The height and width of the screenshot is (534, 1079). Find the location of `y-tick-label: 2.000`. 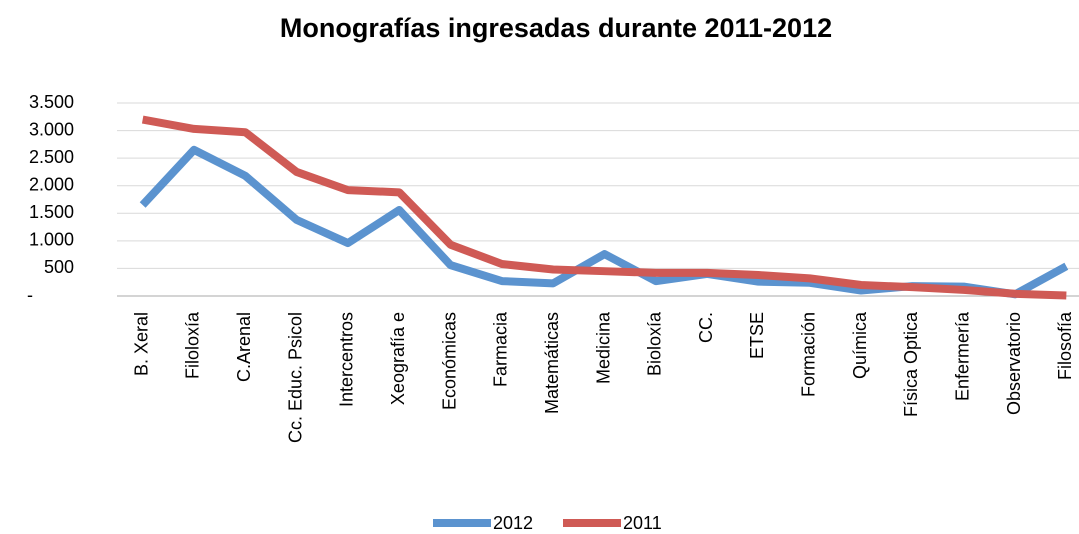

y-tick-label: 2.000 is located at coordinates (51, 184).